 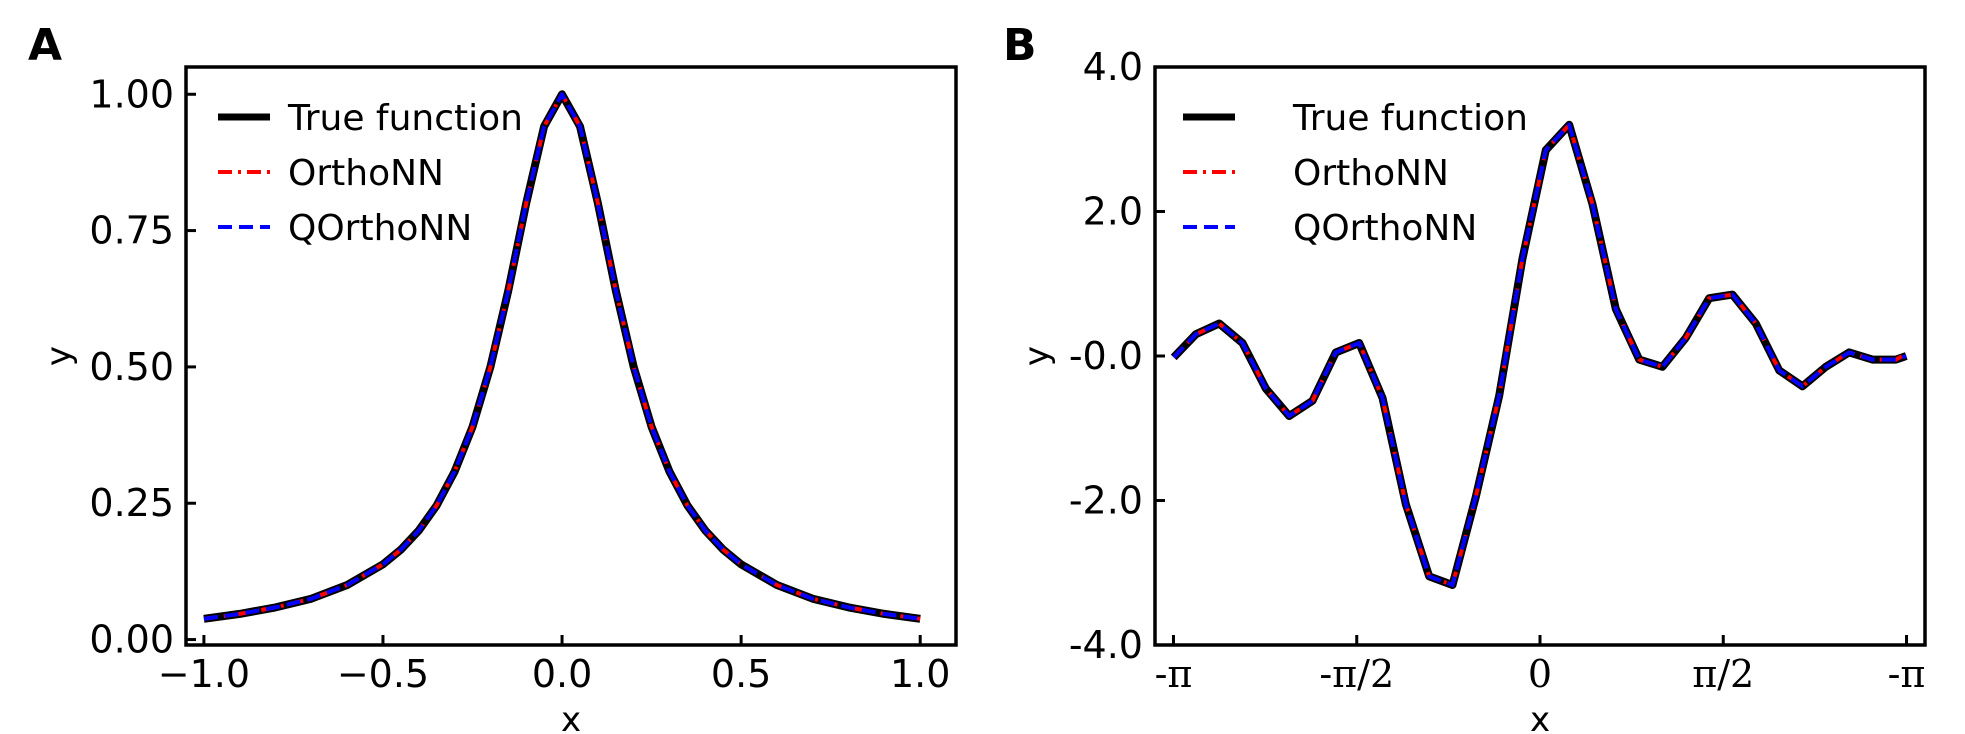 I want to click on chart-b-y-axis-label: y, so click(x=1037, y=356).